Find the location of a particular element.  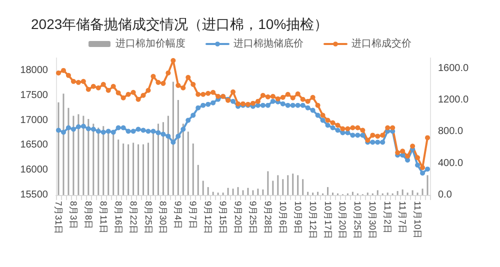

x-tick-label: 9月12日 is located at coordinates (208, 217).